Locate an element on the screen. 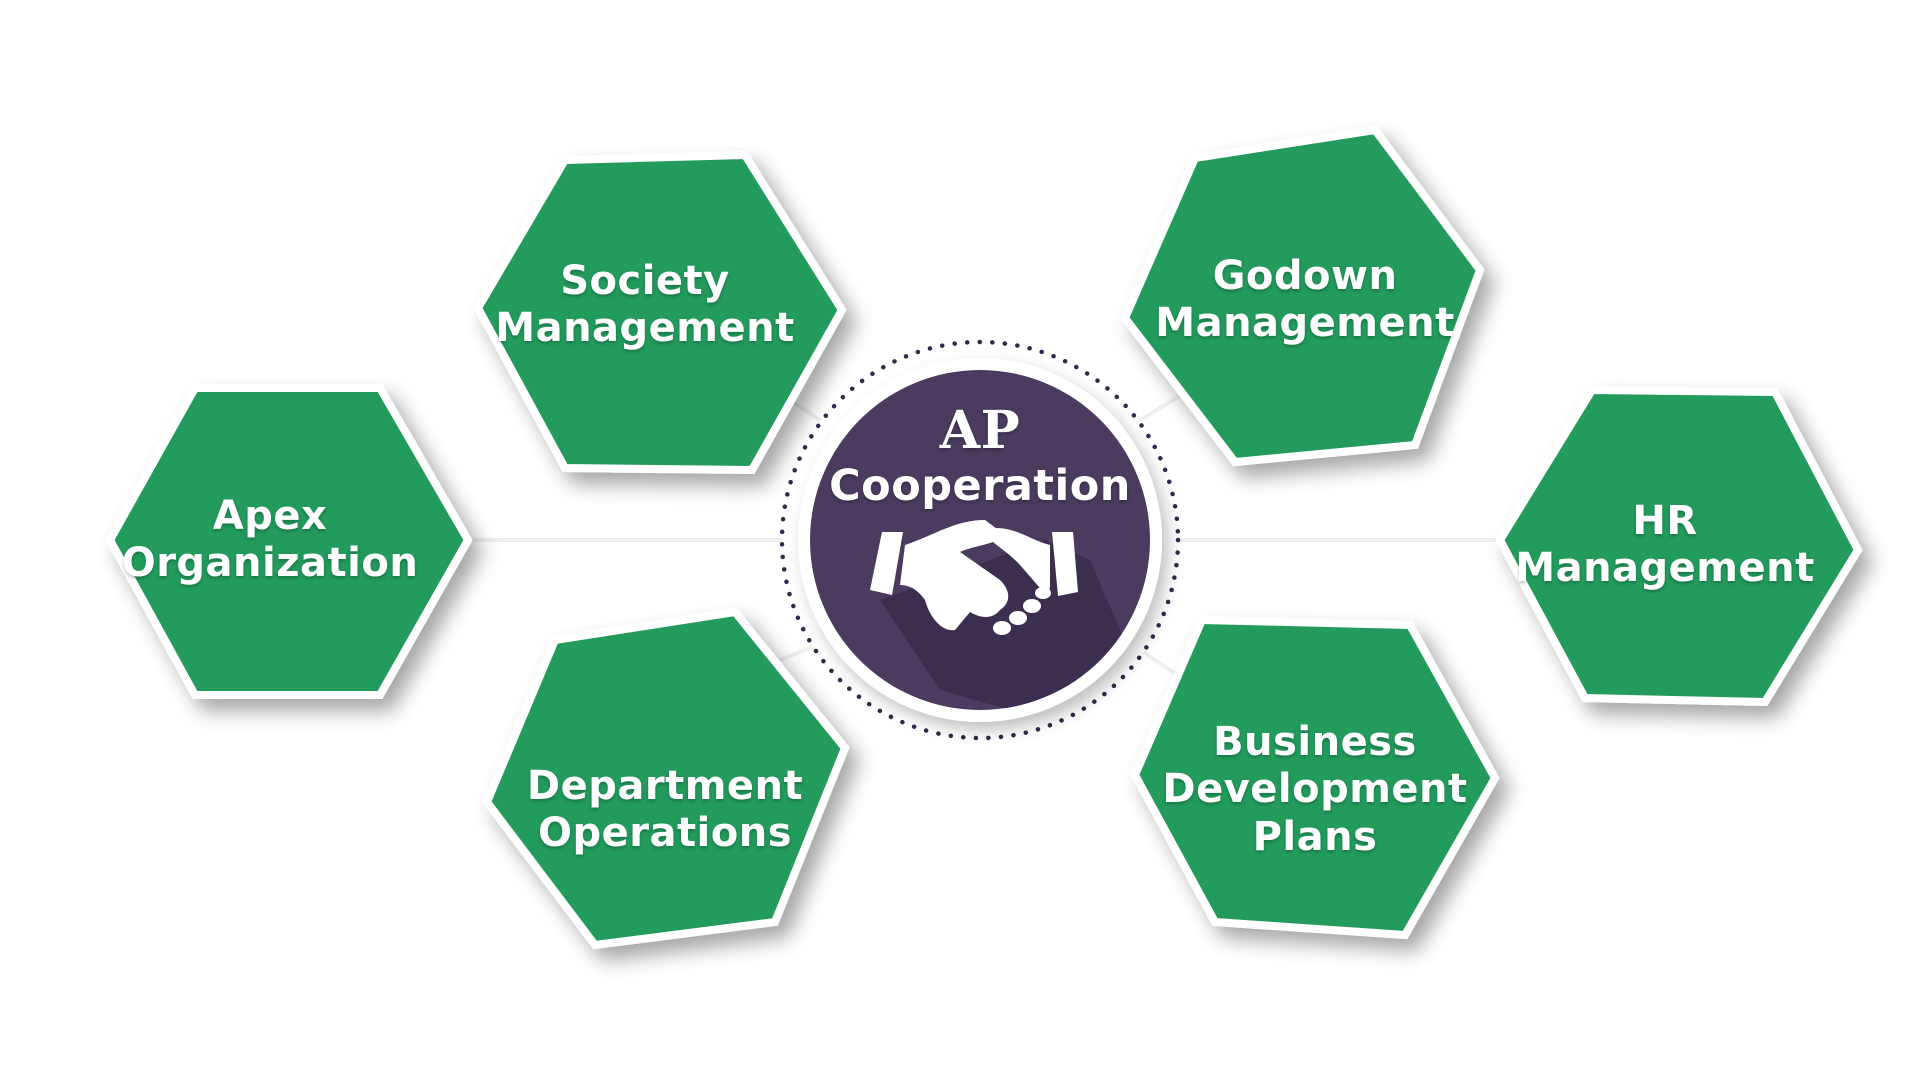 The height and width of the screenshot is (1080, 1920). label-line: Plans is located at coordinates (1315, 836).